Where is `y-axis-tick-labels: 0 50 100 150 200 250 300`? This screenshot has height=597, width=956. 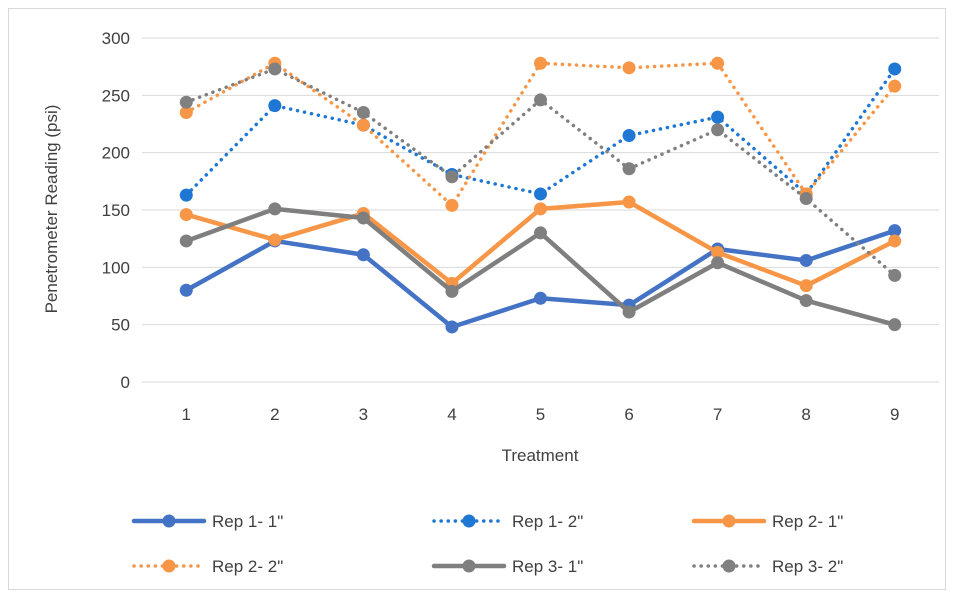 y-axis-tick-labels: 0 50 100 150 200 250 300 is located at coordinates (116, 210).